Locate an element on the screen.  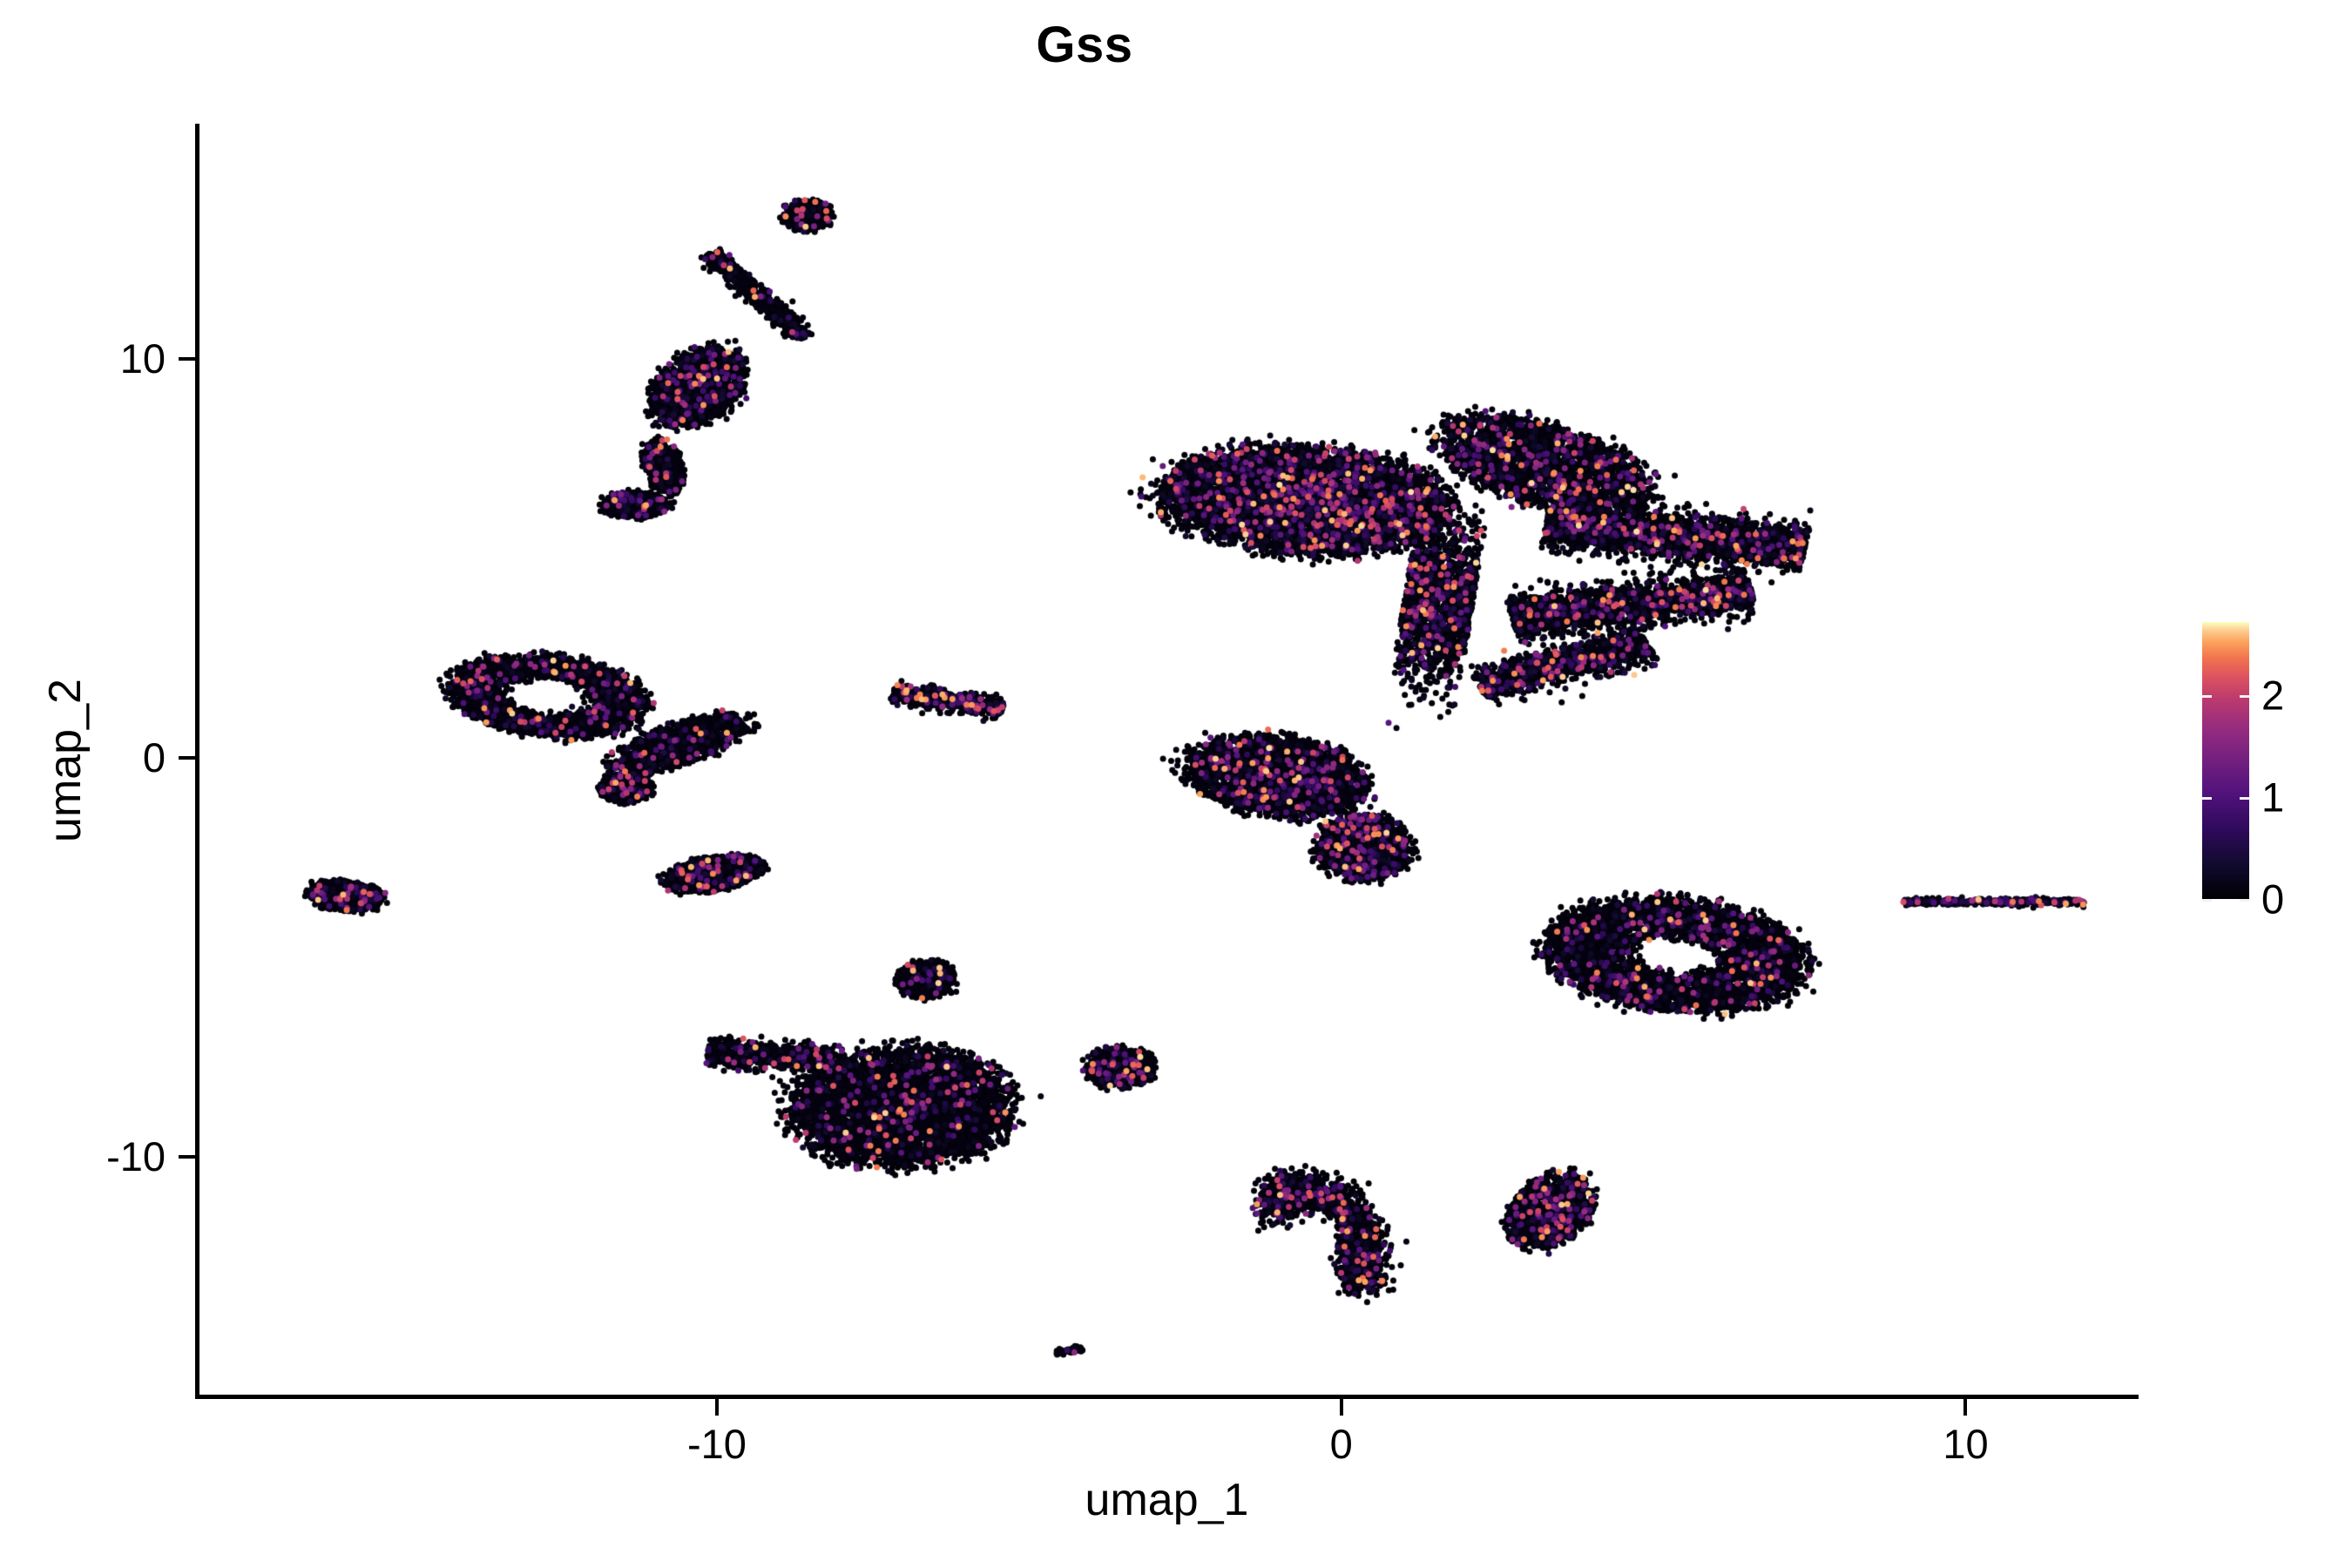
y-tick-label: 10 is located at coordinates (142, 358).